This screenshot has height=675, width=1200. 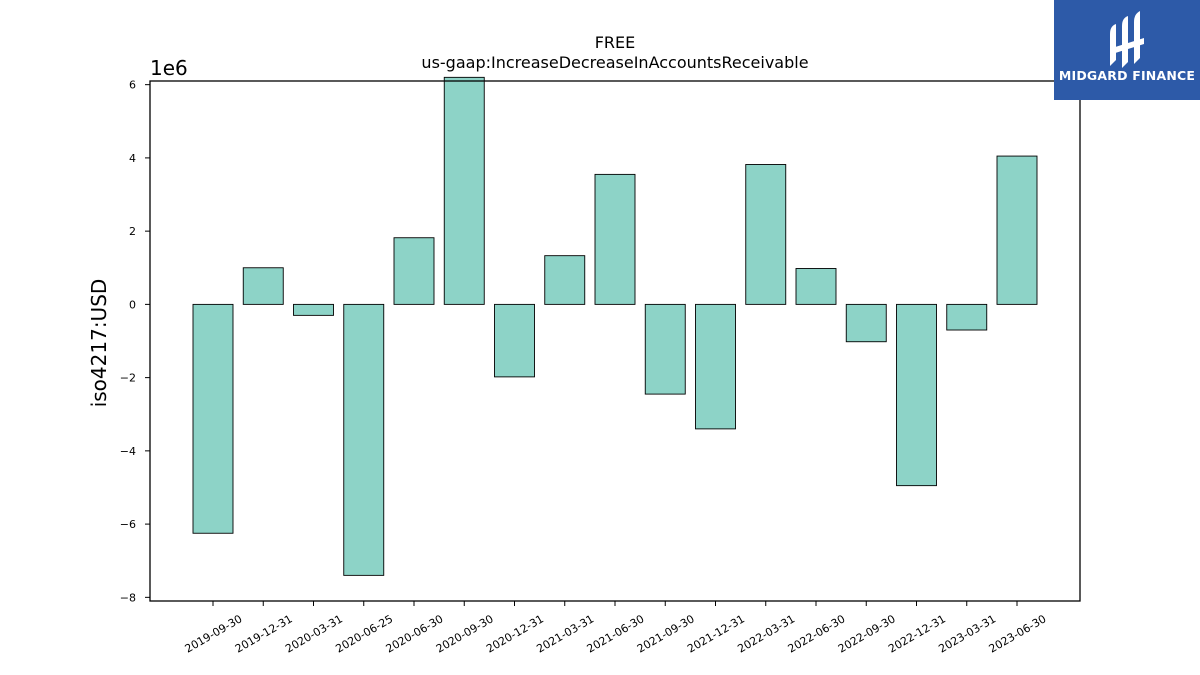 I want to click on y-tick-label: −8, so click(x=128, y=597).